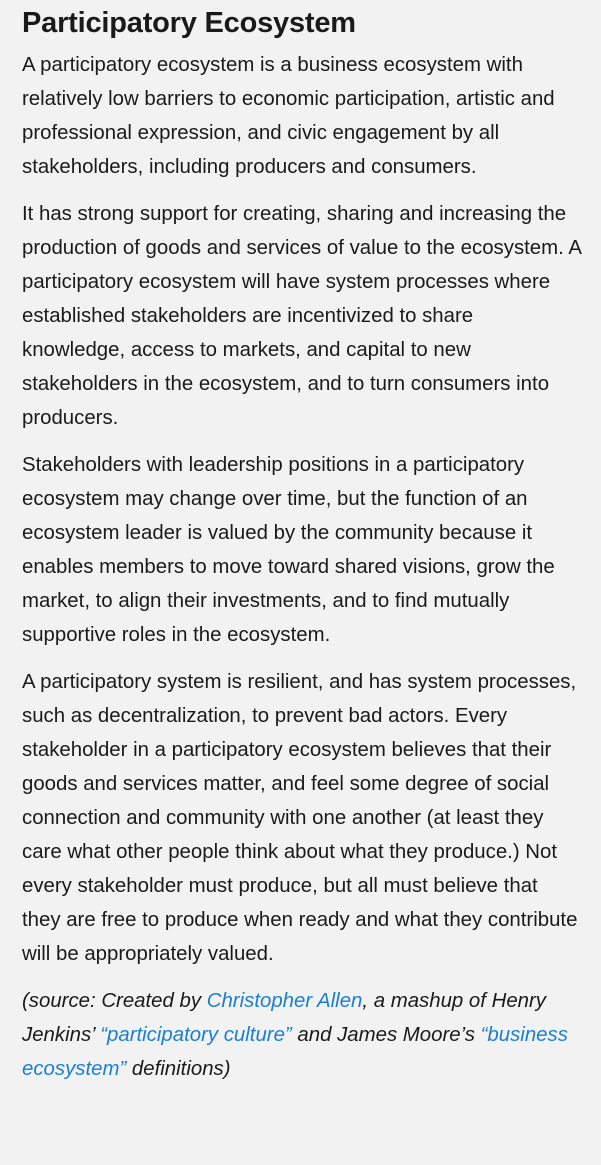 This screenshot has height=1165, width=601. What do you see at coordinates (178, 1069) in the screenshot?
I see `source-suffix: definitions)` at bounding box center [178, 1069].